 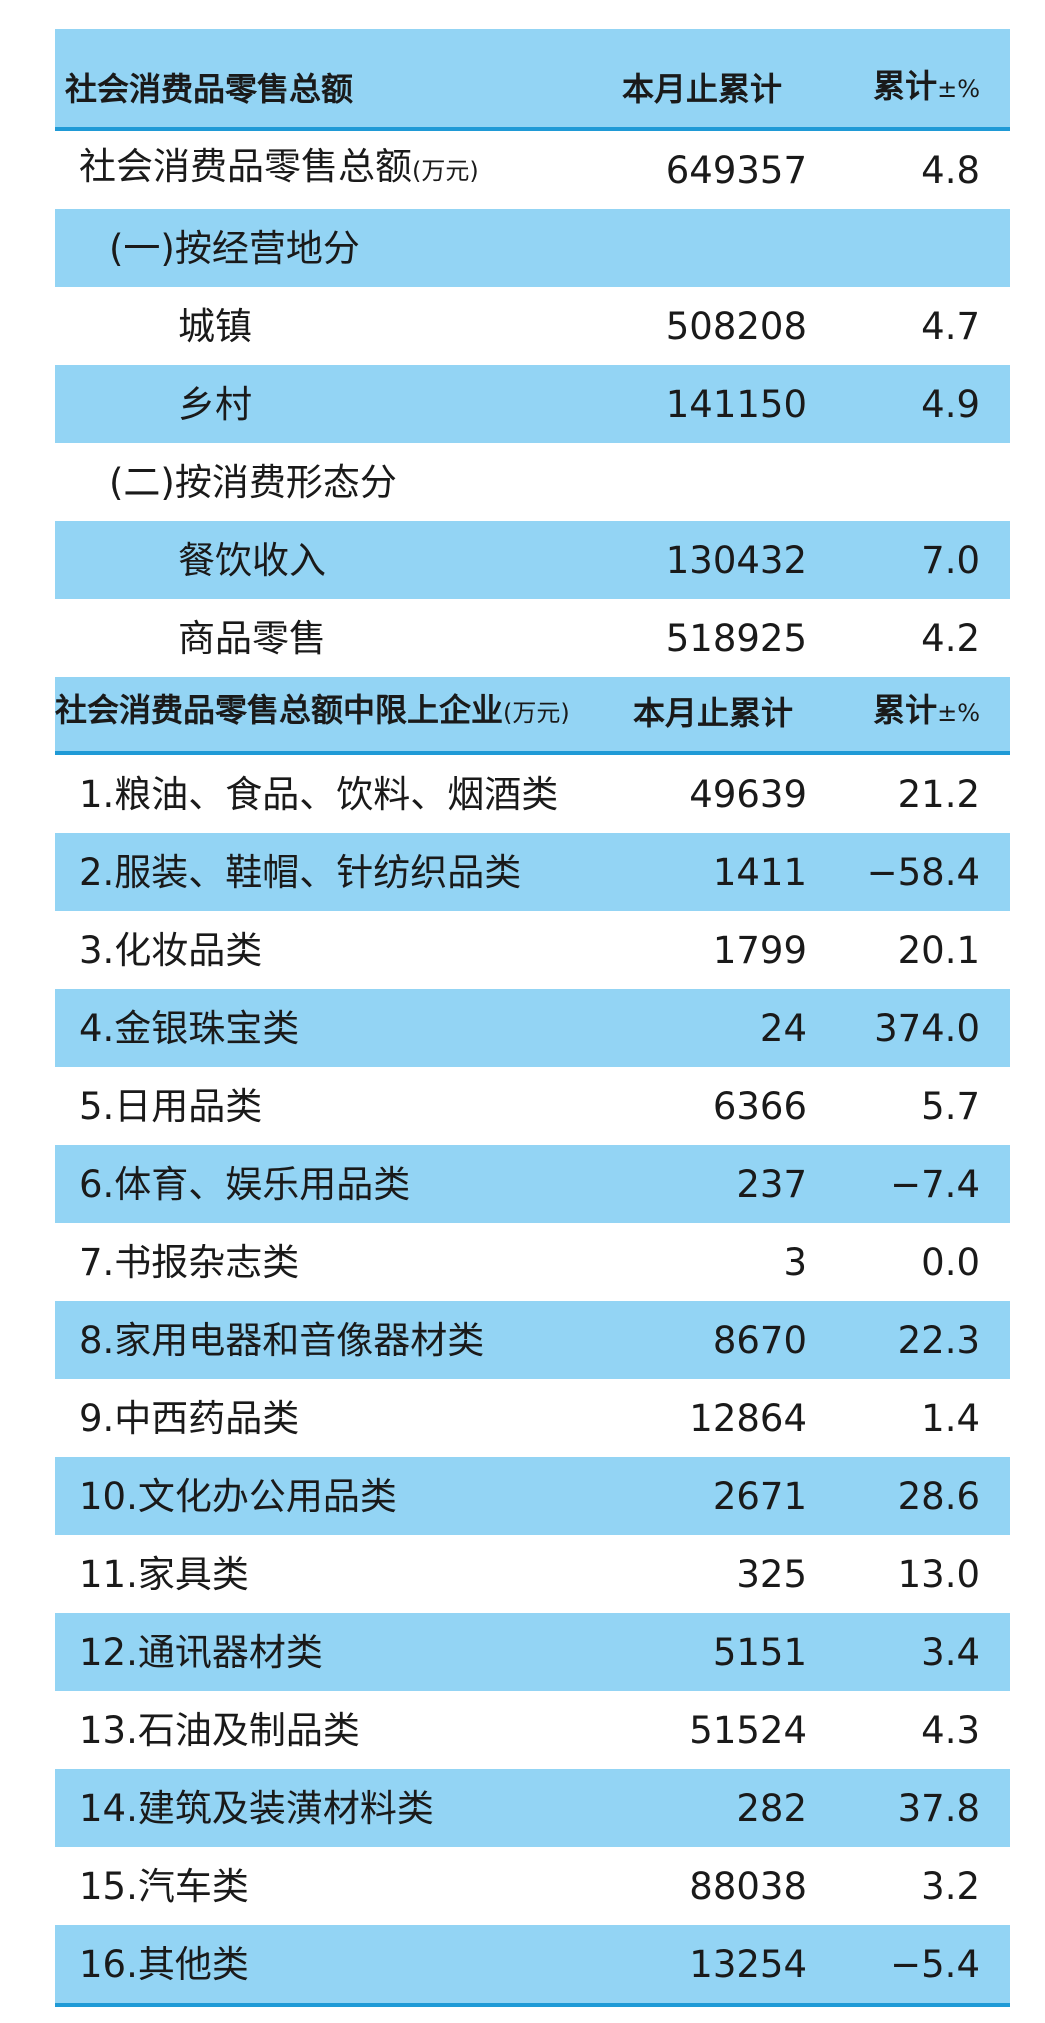 What do you see at coordinates (532, 80) in the screenshot?
I see `section-header: 社会消费品零售总额 本月止累计 累计±%` at bounding box center [532, 80].